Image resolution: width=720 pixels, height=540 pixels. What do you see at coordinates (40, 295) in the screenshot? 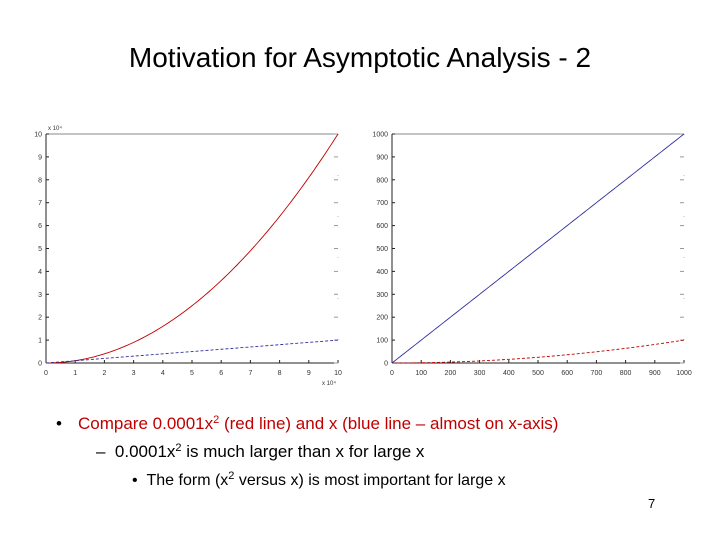
I see `chart-left-ytick-label: 3` at bounding box center [40, 295].